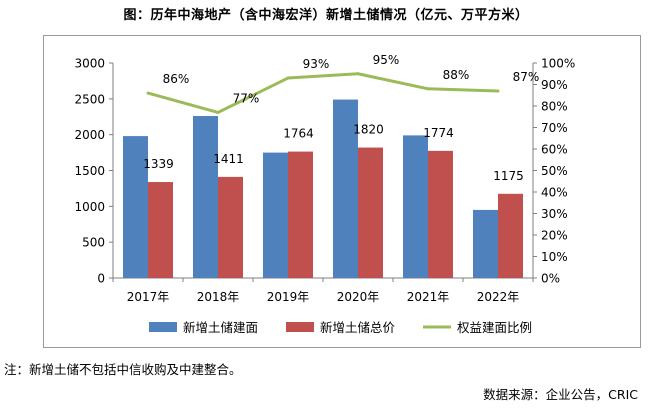 The width and height of the screenshot is (652, 413). Describe the element at coordinates (554, 171) in the screenshot. I see `y-right-tick-label: 50%` at that location.